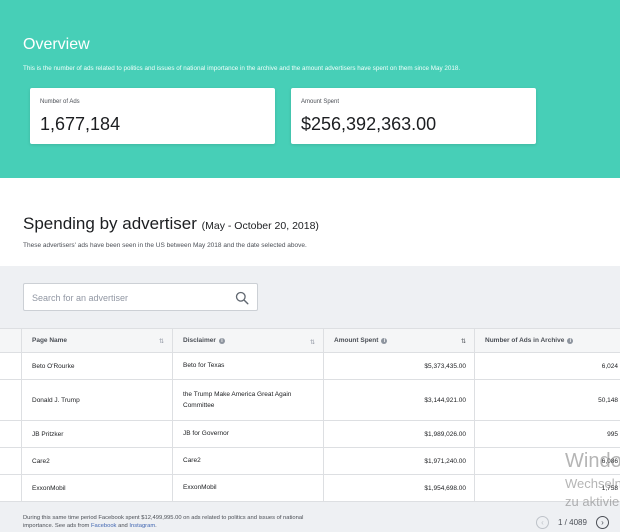  I want to click on header-disclaimer-label: Disclaimer, so click(199, 340).